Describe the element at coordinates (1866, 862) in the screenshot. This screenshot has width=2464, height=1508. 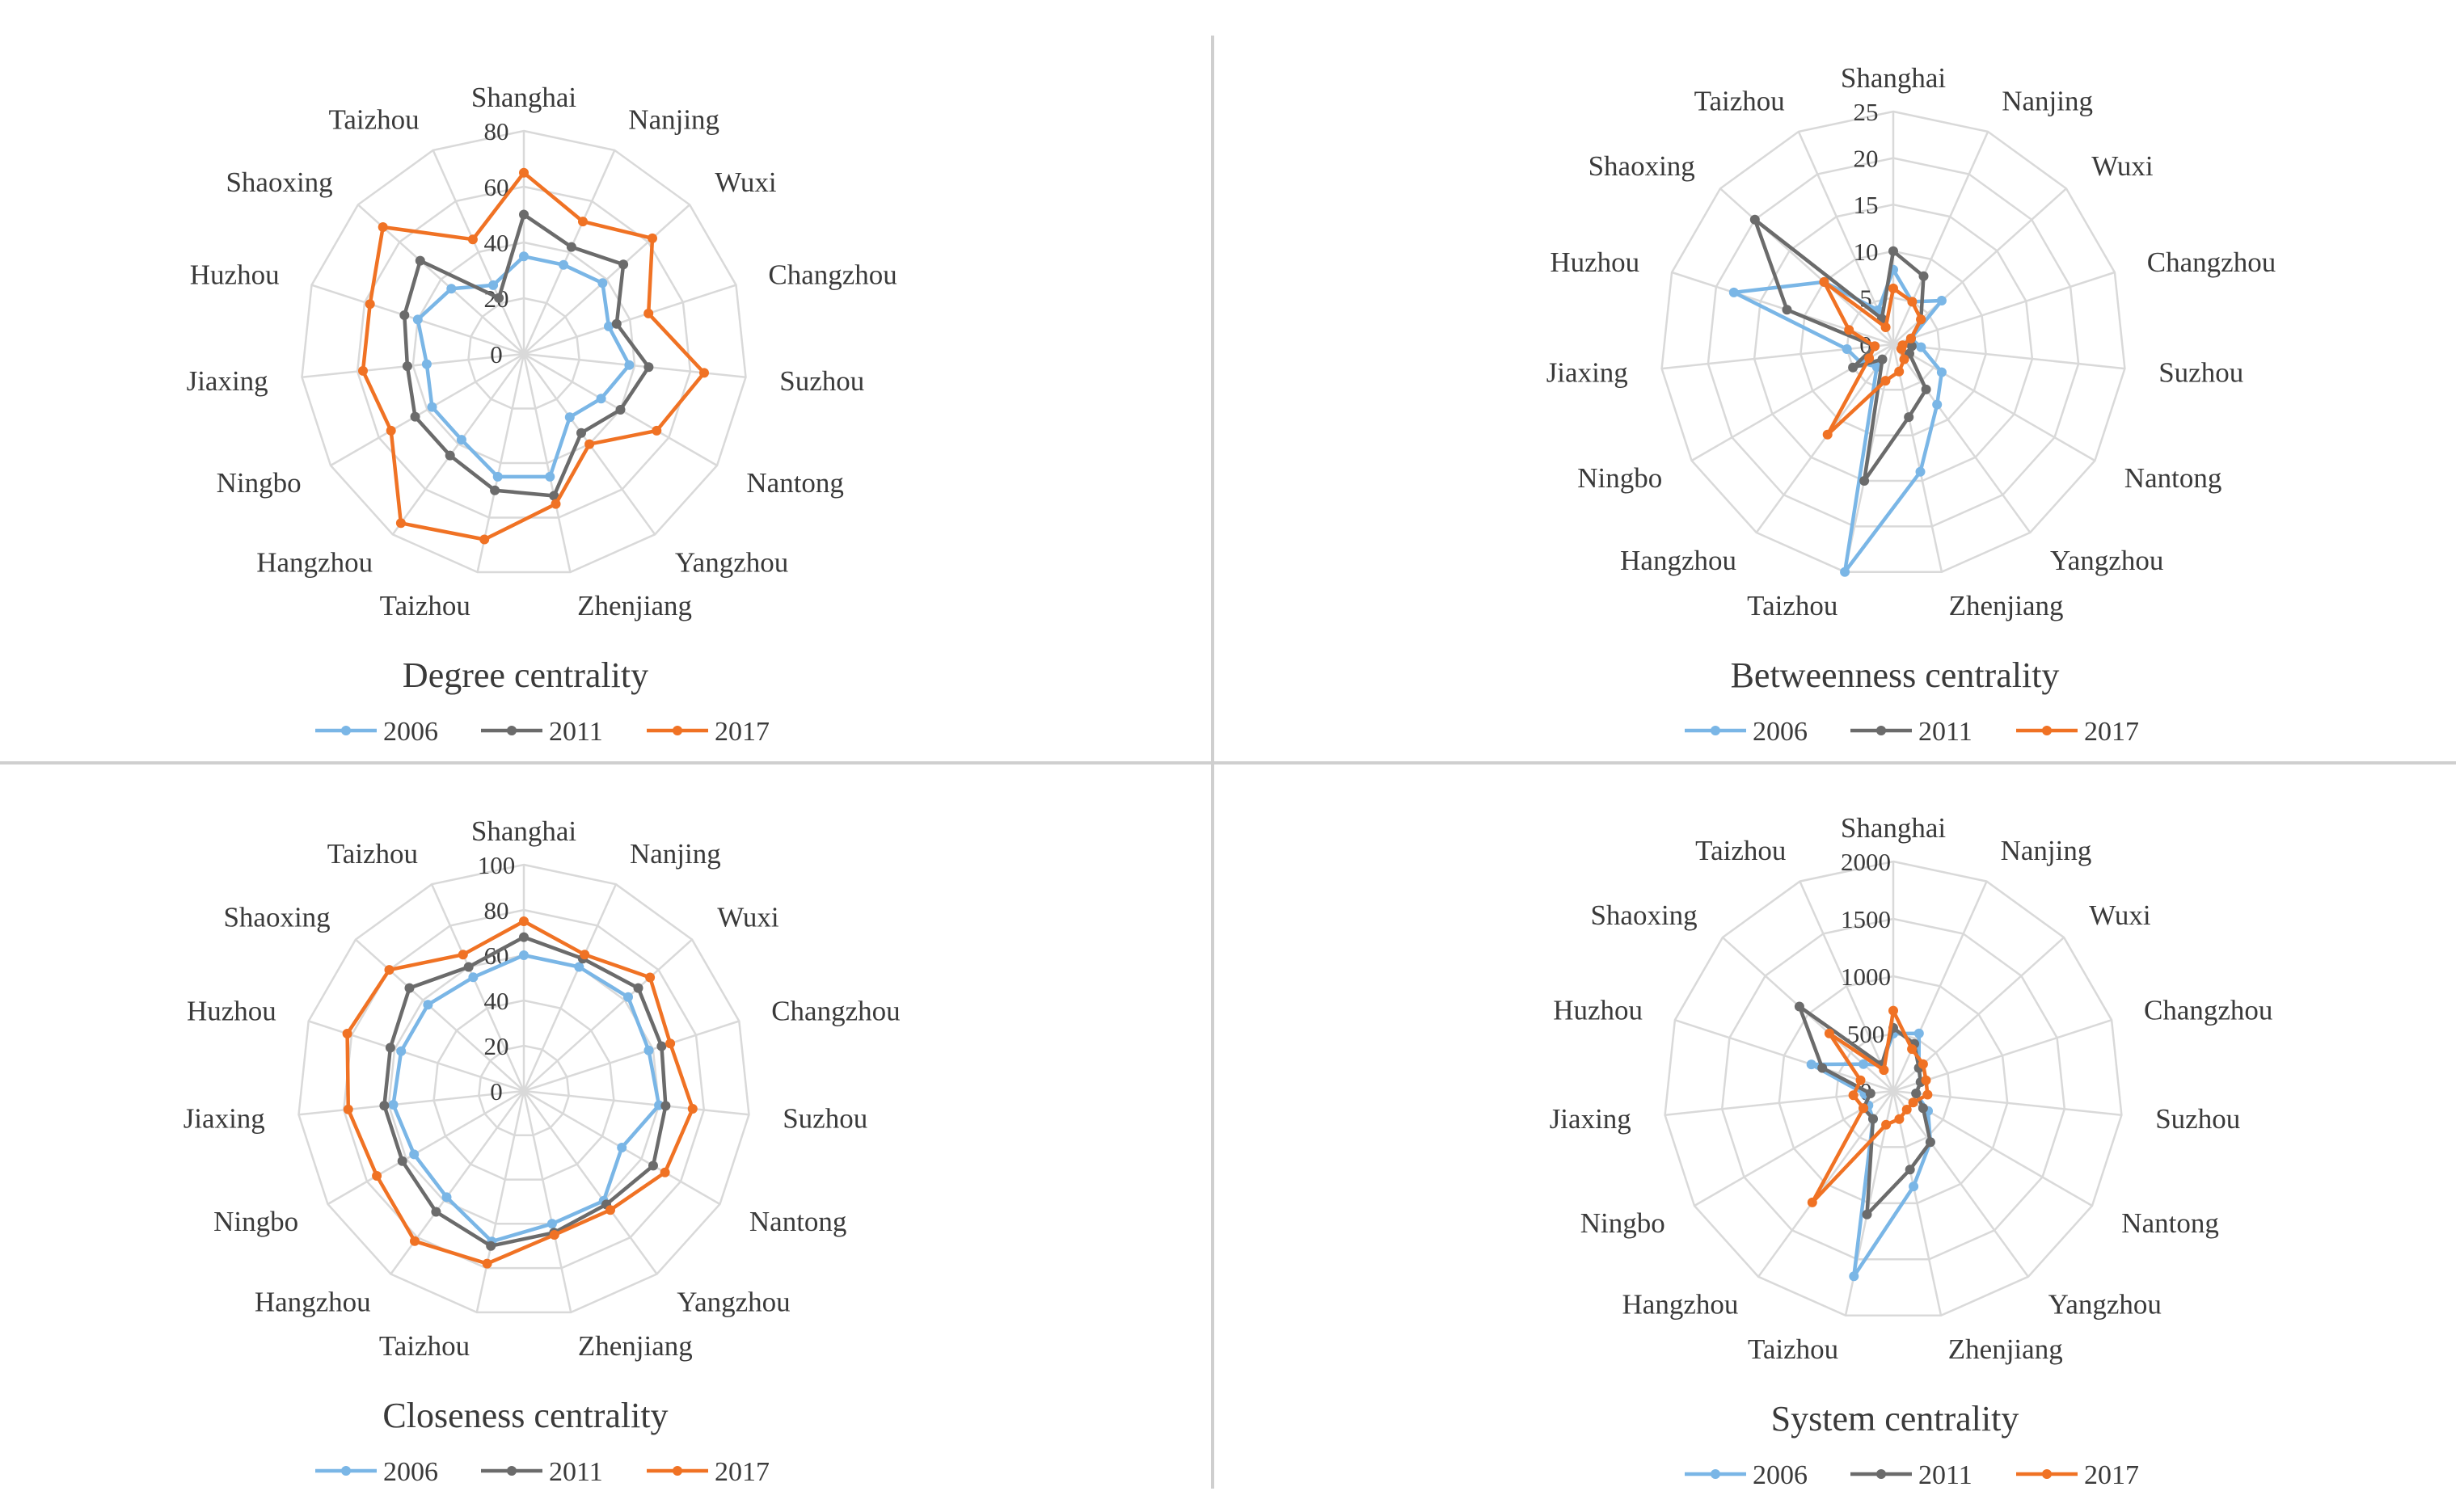
I see `tick-label: 2000` at that location.